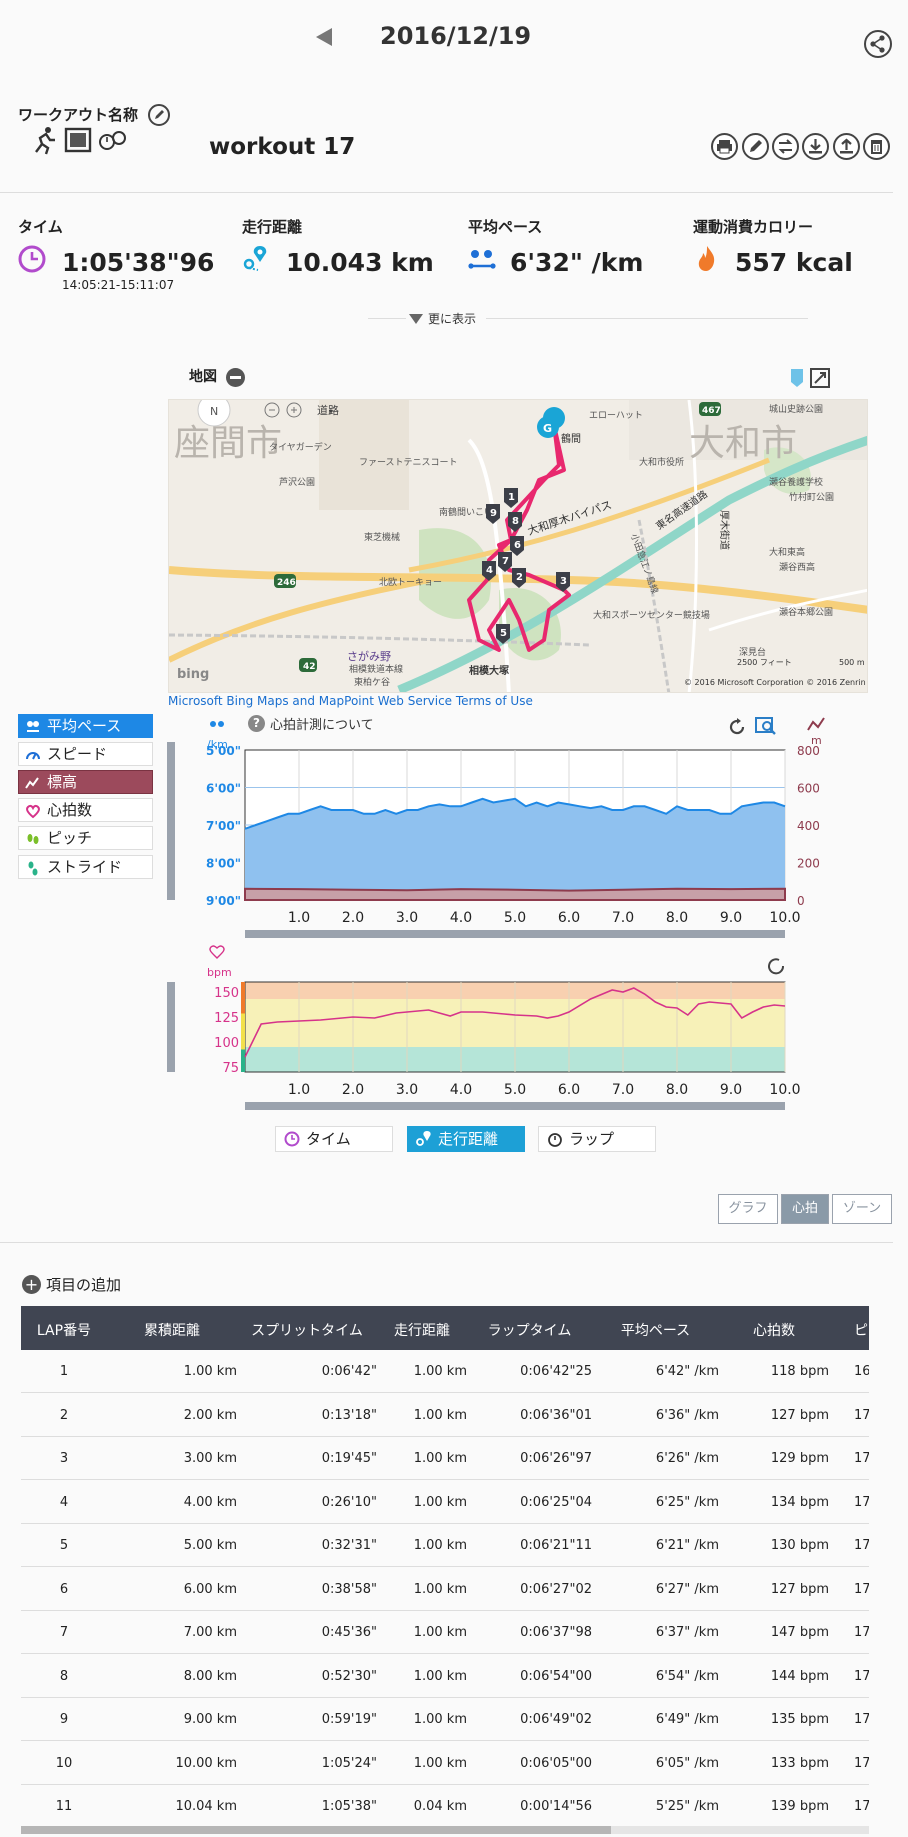 The height and width of the screenshot is (1837, 908). What do you see at coordinates (286, 583) in the screenshot?
I see `route-shield: 246` at bounding box center [286, 583].